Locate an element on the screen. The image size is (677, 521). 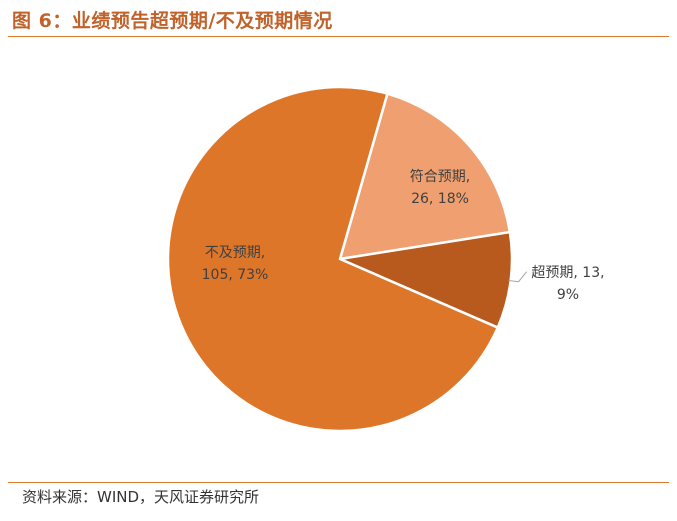
slice-label-beats-expectation: 超预期, 13, 9% is located at coordinates (567, 284).